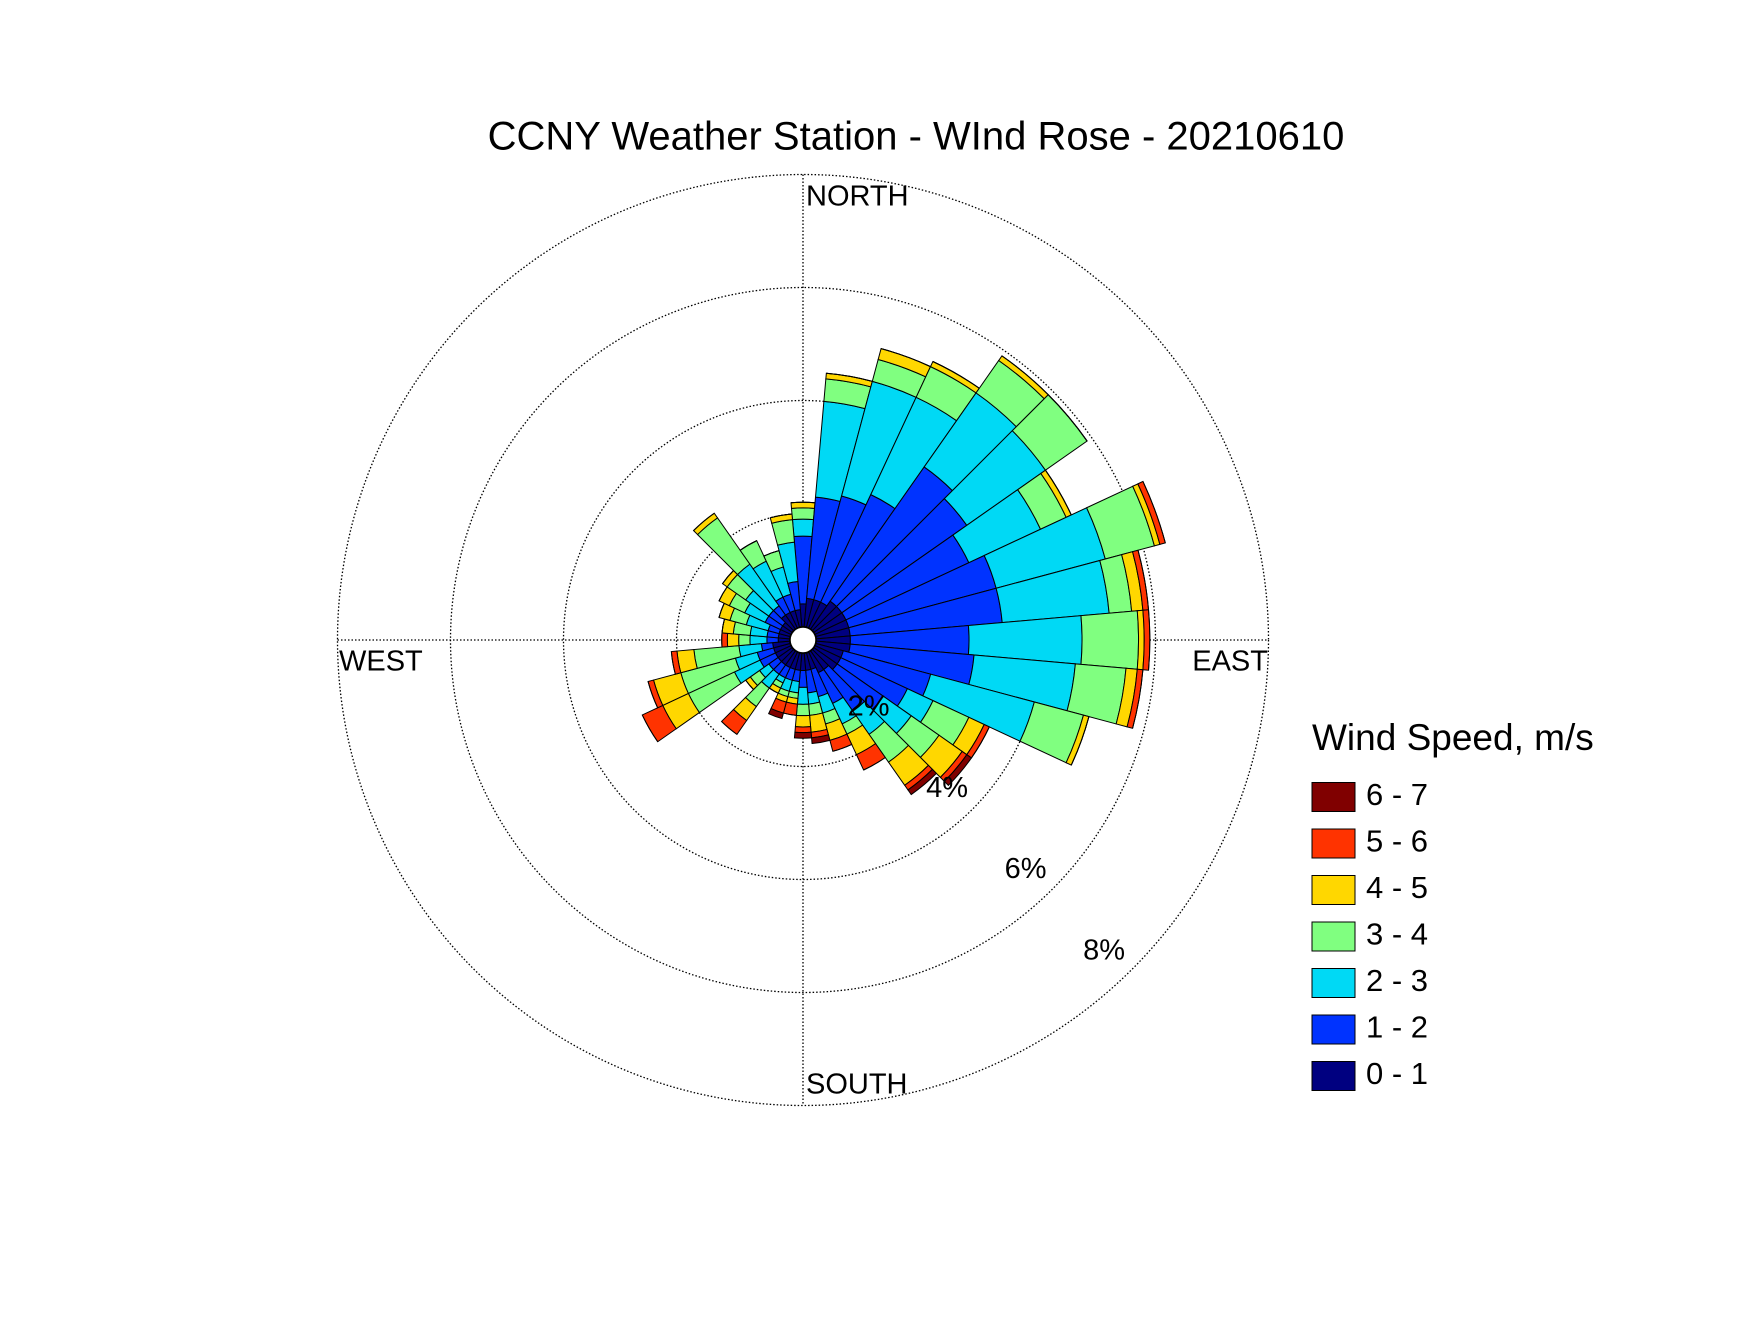 The image size is (1750, 1318). Describe the element at coordinates (857, 197) in the screenshot. I see `direction-label: NORTH` at that location.